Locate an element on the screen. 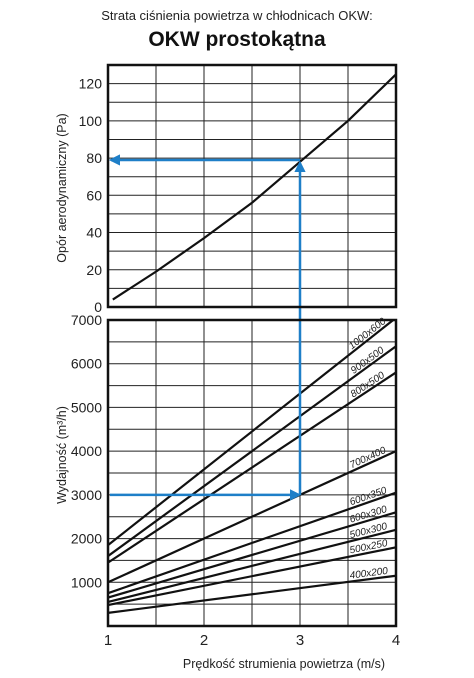  x-tick-2: 2 is located at coordinates (204, 640).